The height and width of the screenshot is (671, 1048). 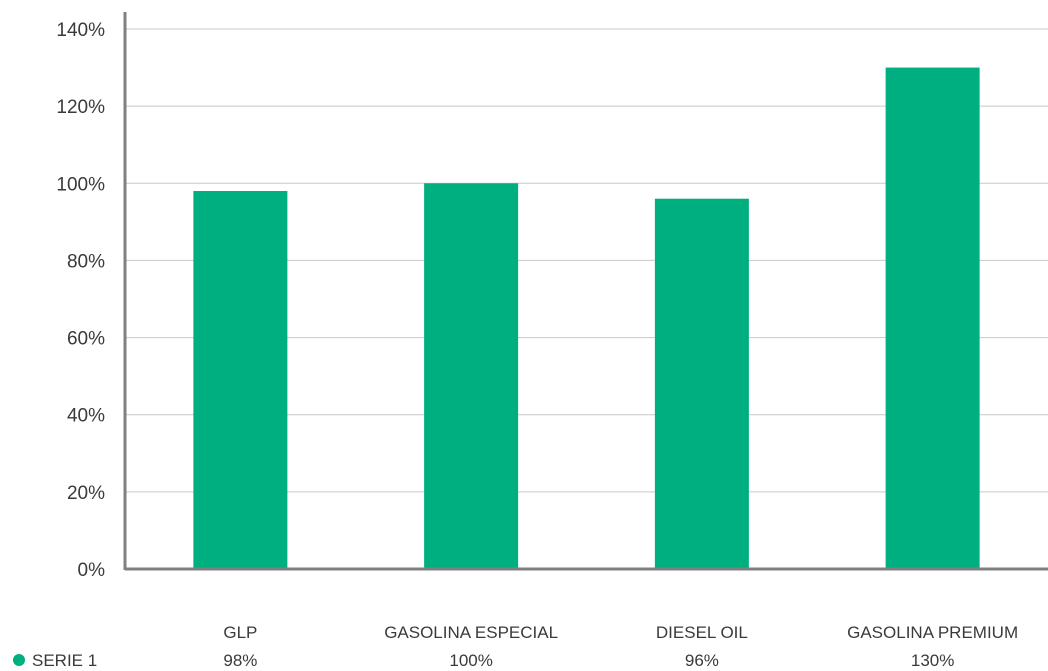 I want to click on y-tick-label: 120%, so click(x=80, y=107).